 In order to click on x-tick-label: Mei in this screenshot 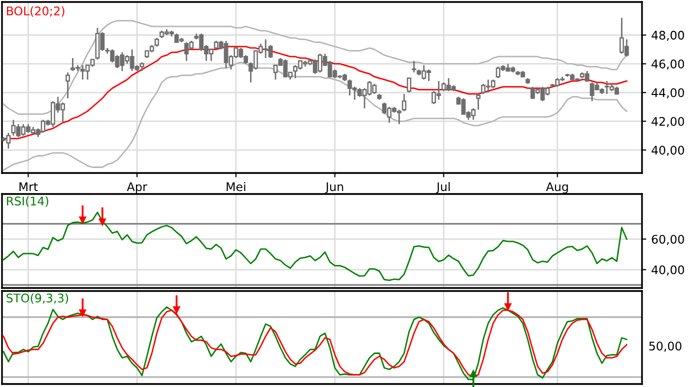, I will do `click(236, 187)`.